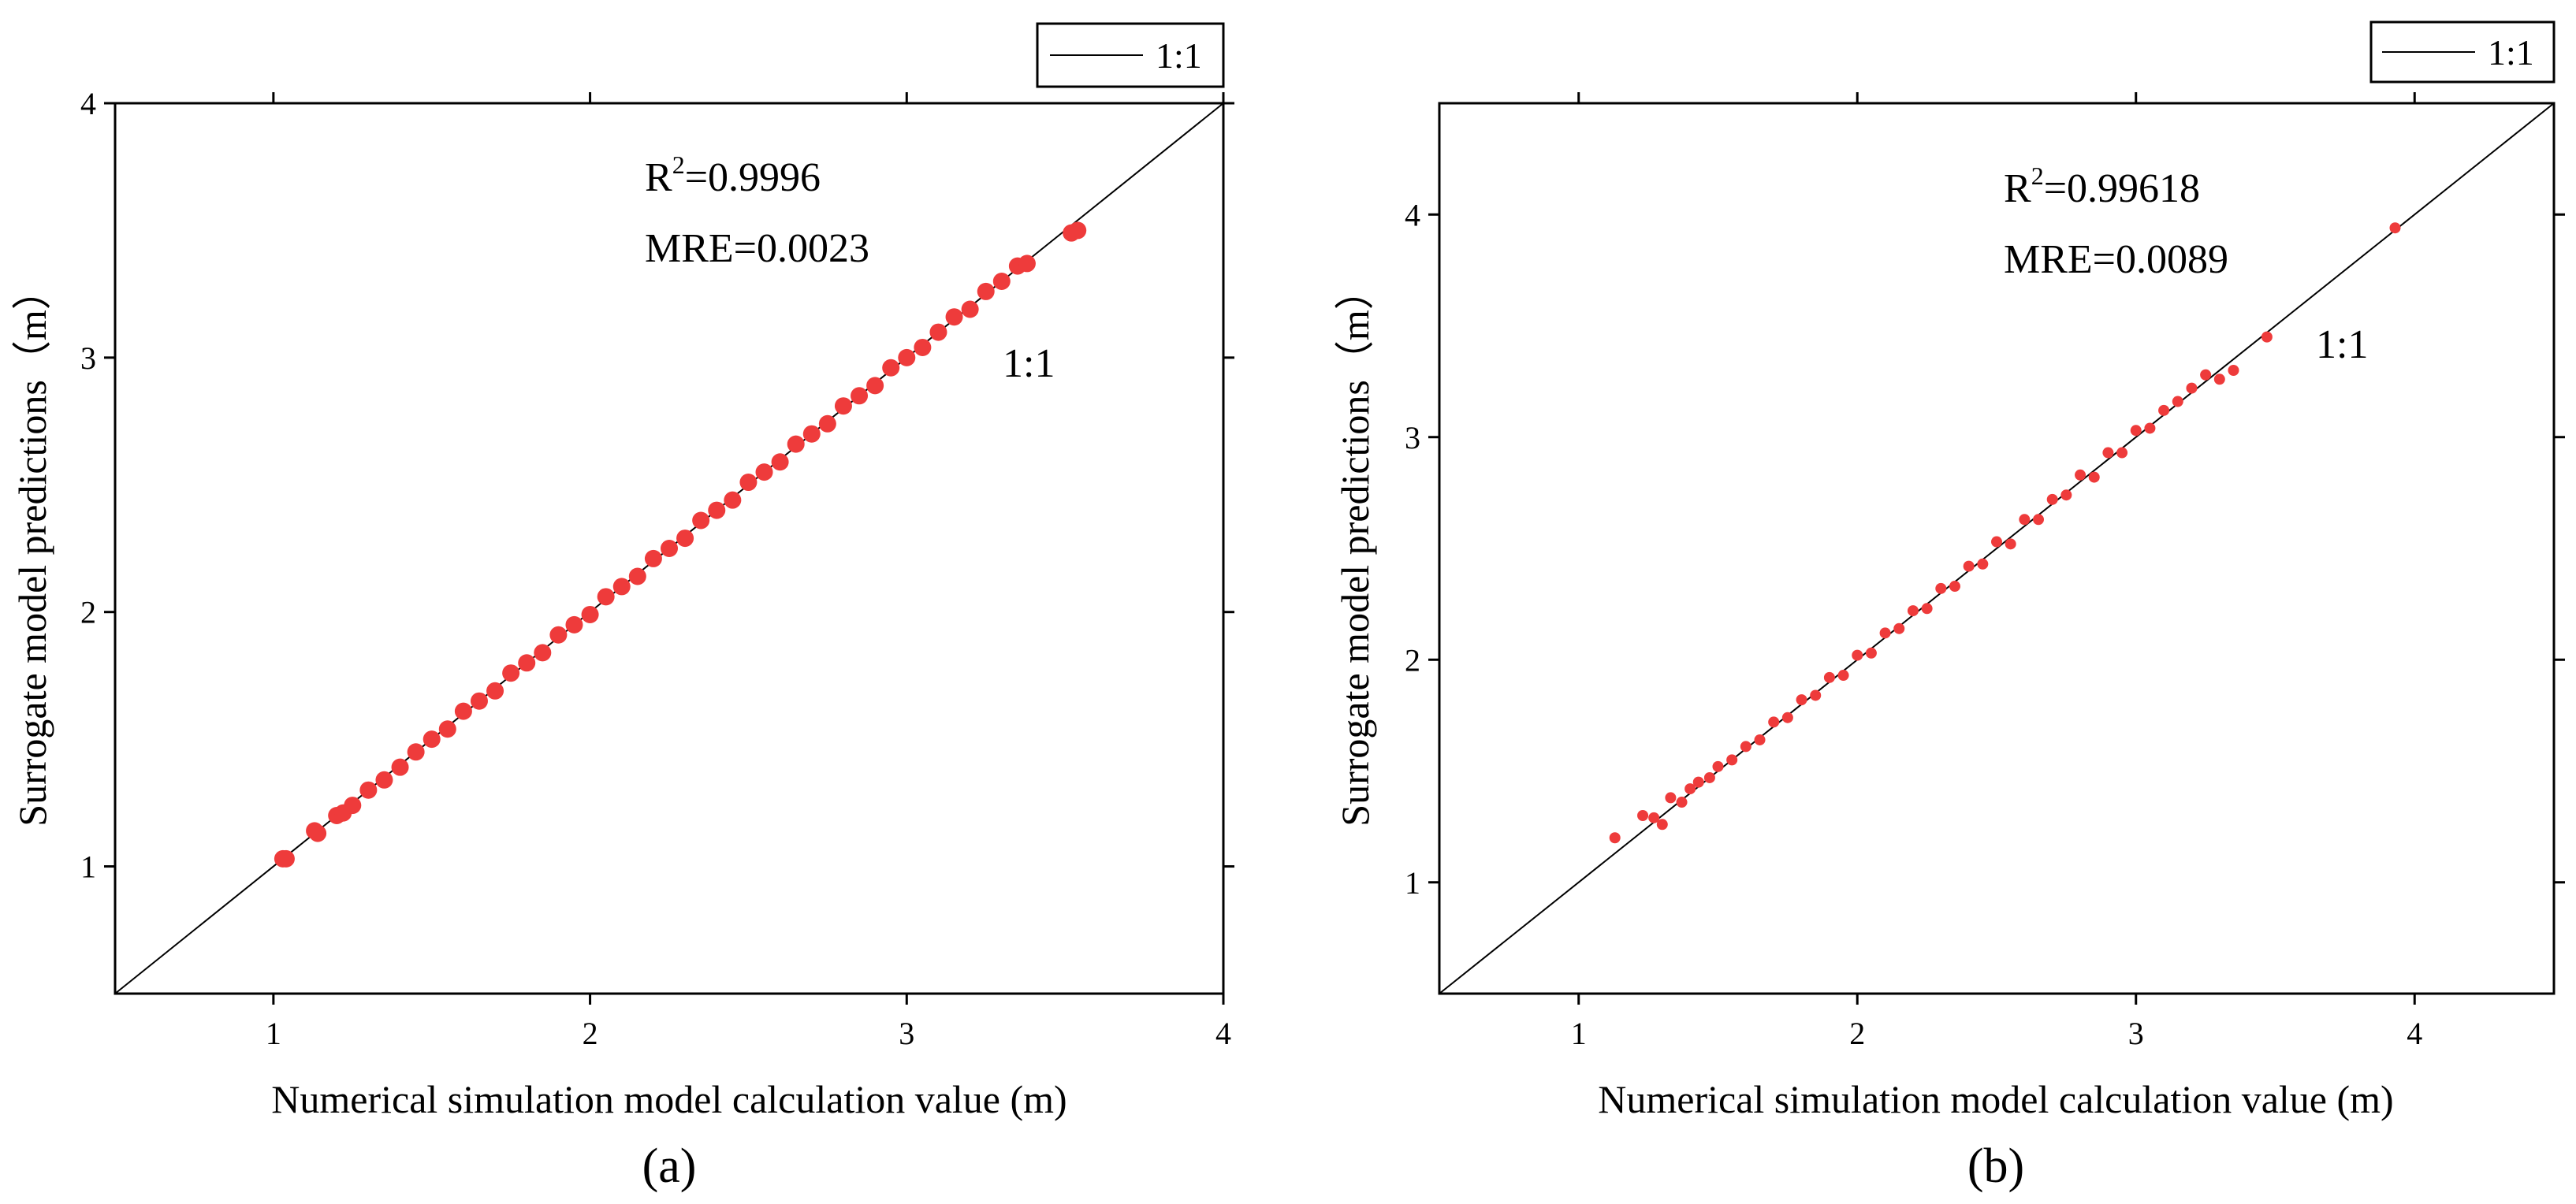  Describe the element at coordinates (1995, 1166) in the screenshot. I see `panel-label-b: (b)` at that location.